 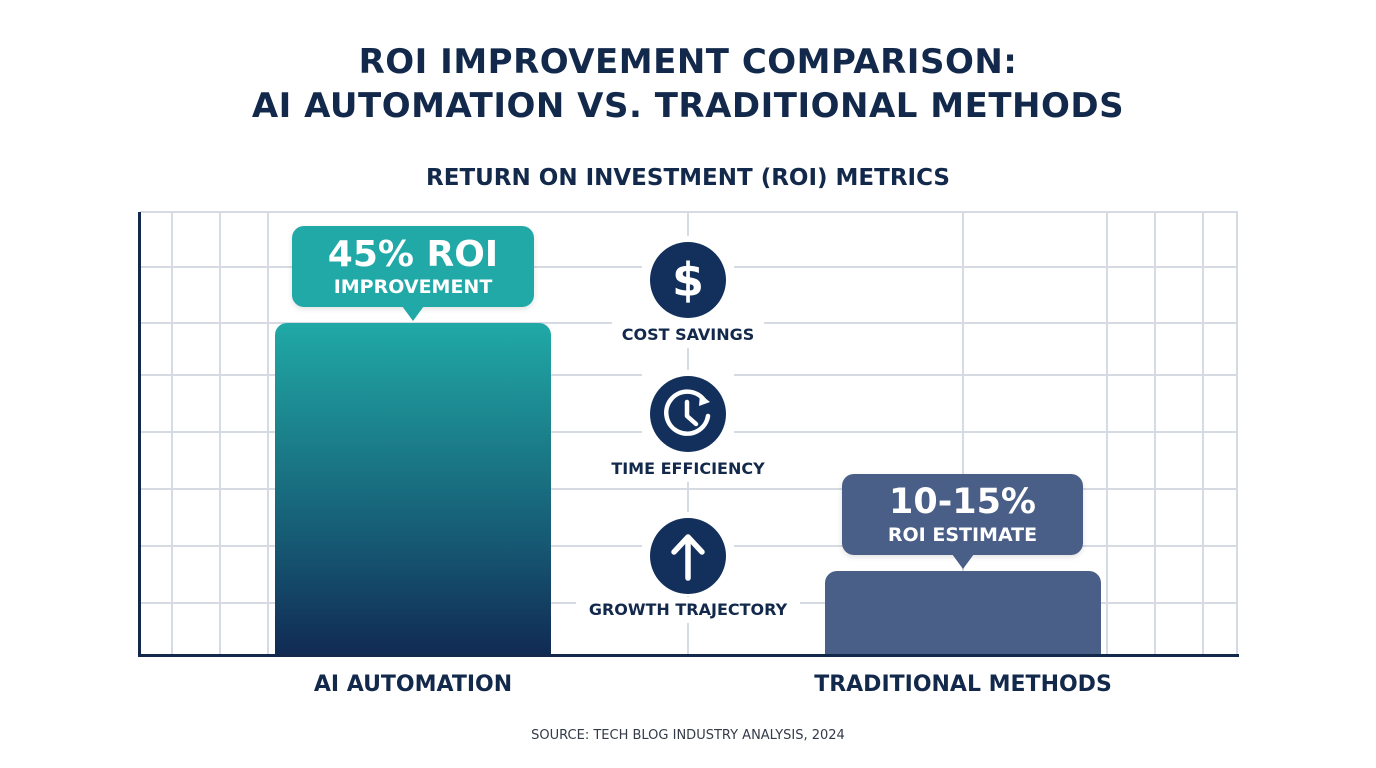 I want to click on metric-label-time-efficiency: TIME EFFICIENCY, so click(x=688, y=468).